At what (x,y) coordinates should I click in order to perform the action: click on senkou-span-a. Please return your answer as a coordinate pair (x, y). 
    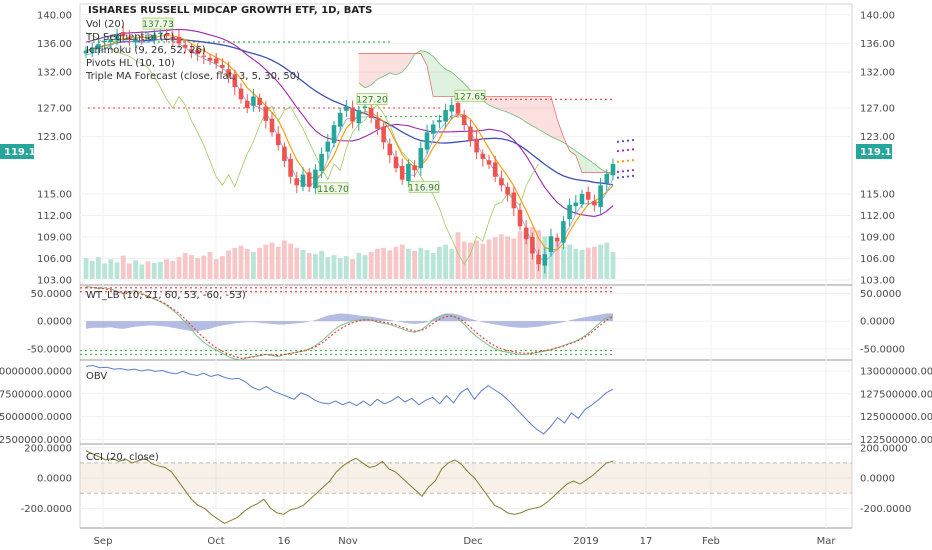
    Looking at the image, I should click on (486, 113).